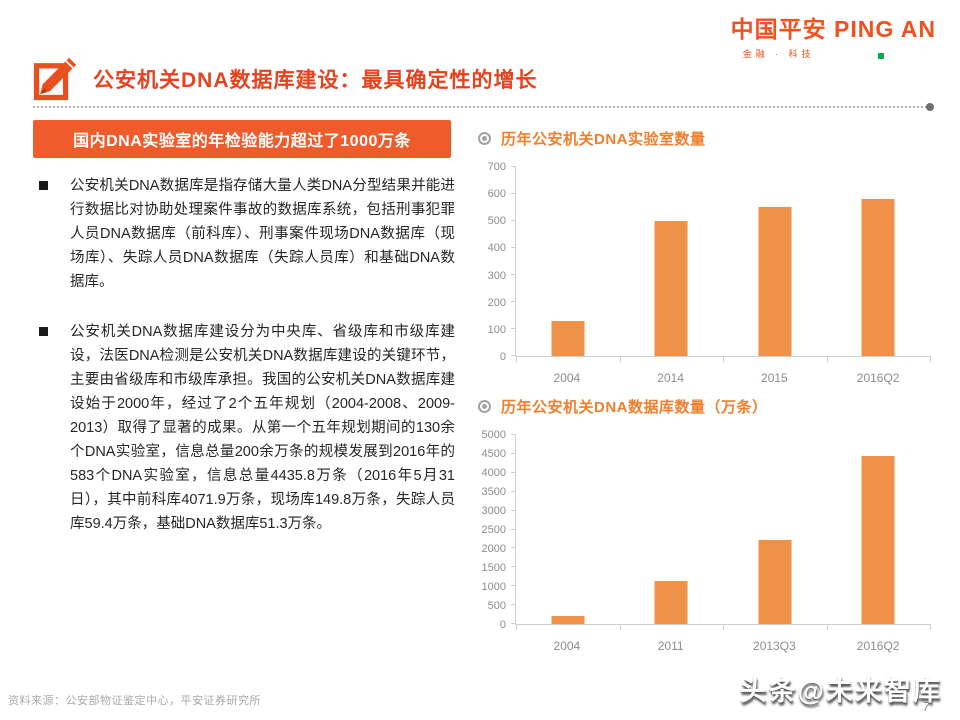 This screenshot has height=720, width=960. What do you see at coordinates (494, 530) in the screenshot?
I see `y-axis-labels: 0 500 1000 1500 2000 2500 3000 3500 4000 4500 5000` at bounding box center [494, 530].